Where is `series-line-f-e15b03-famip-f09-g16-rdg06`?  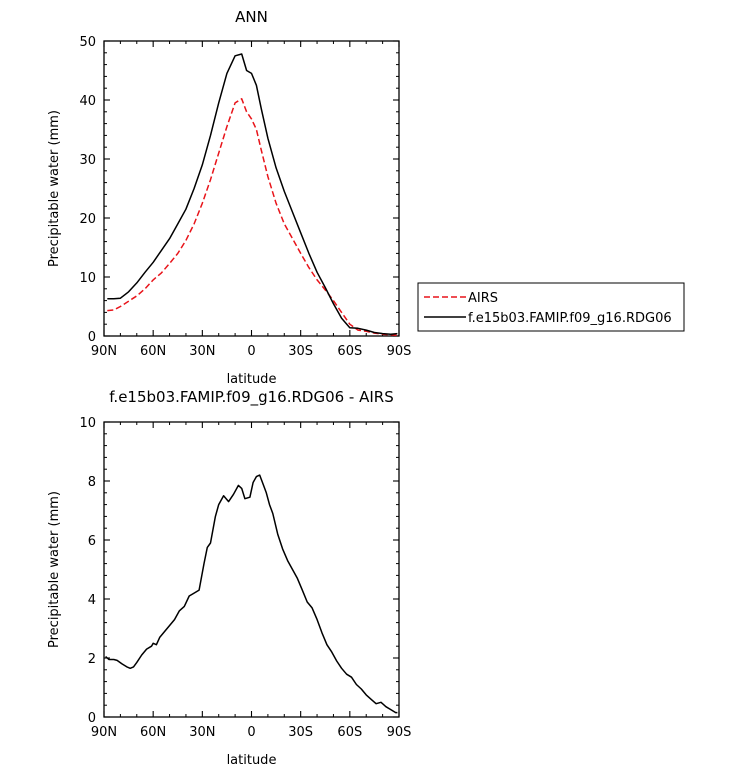 series-line-f-e15b03-famip-f09-g16-rdg06 is located at coordinates (252, 194).